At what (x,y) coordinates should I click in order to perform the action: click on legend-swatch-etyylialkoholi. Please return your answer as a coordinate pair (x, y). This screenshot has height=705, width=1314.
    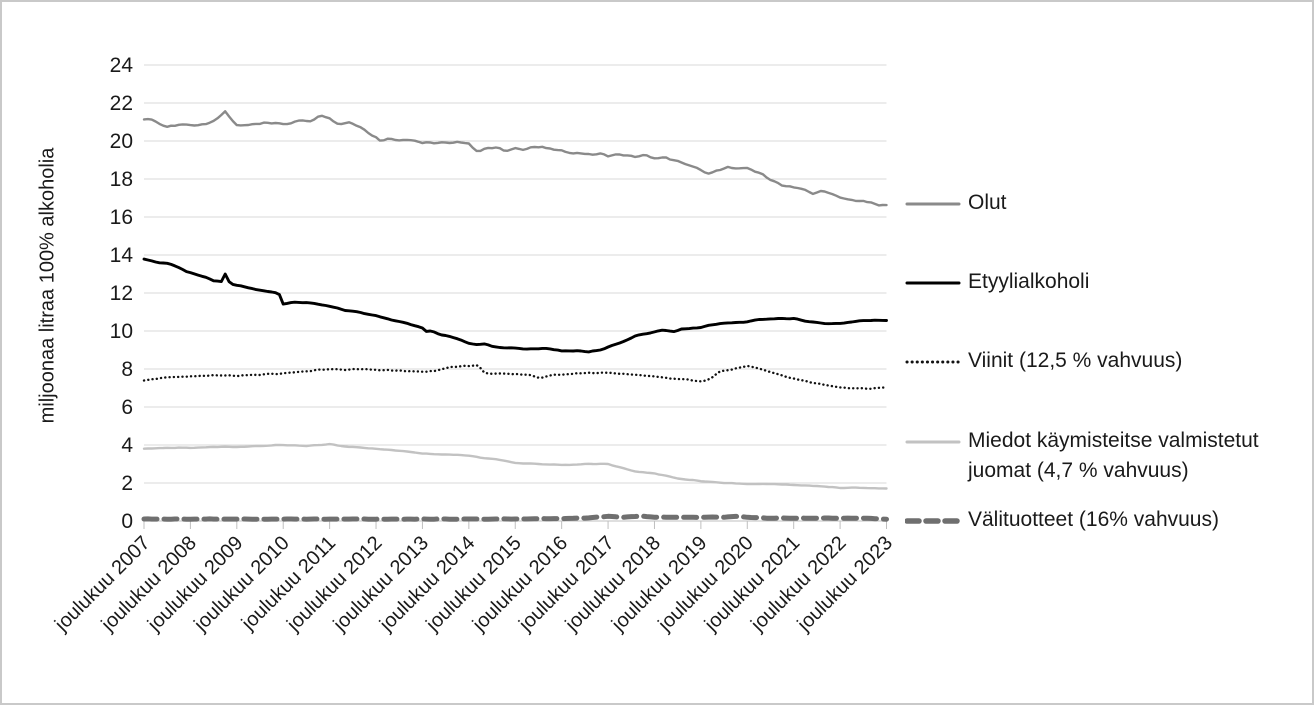
    Looking at the image, I should click on (933, 283).